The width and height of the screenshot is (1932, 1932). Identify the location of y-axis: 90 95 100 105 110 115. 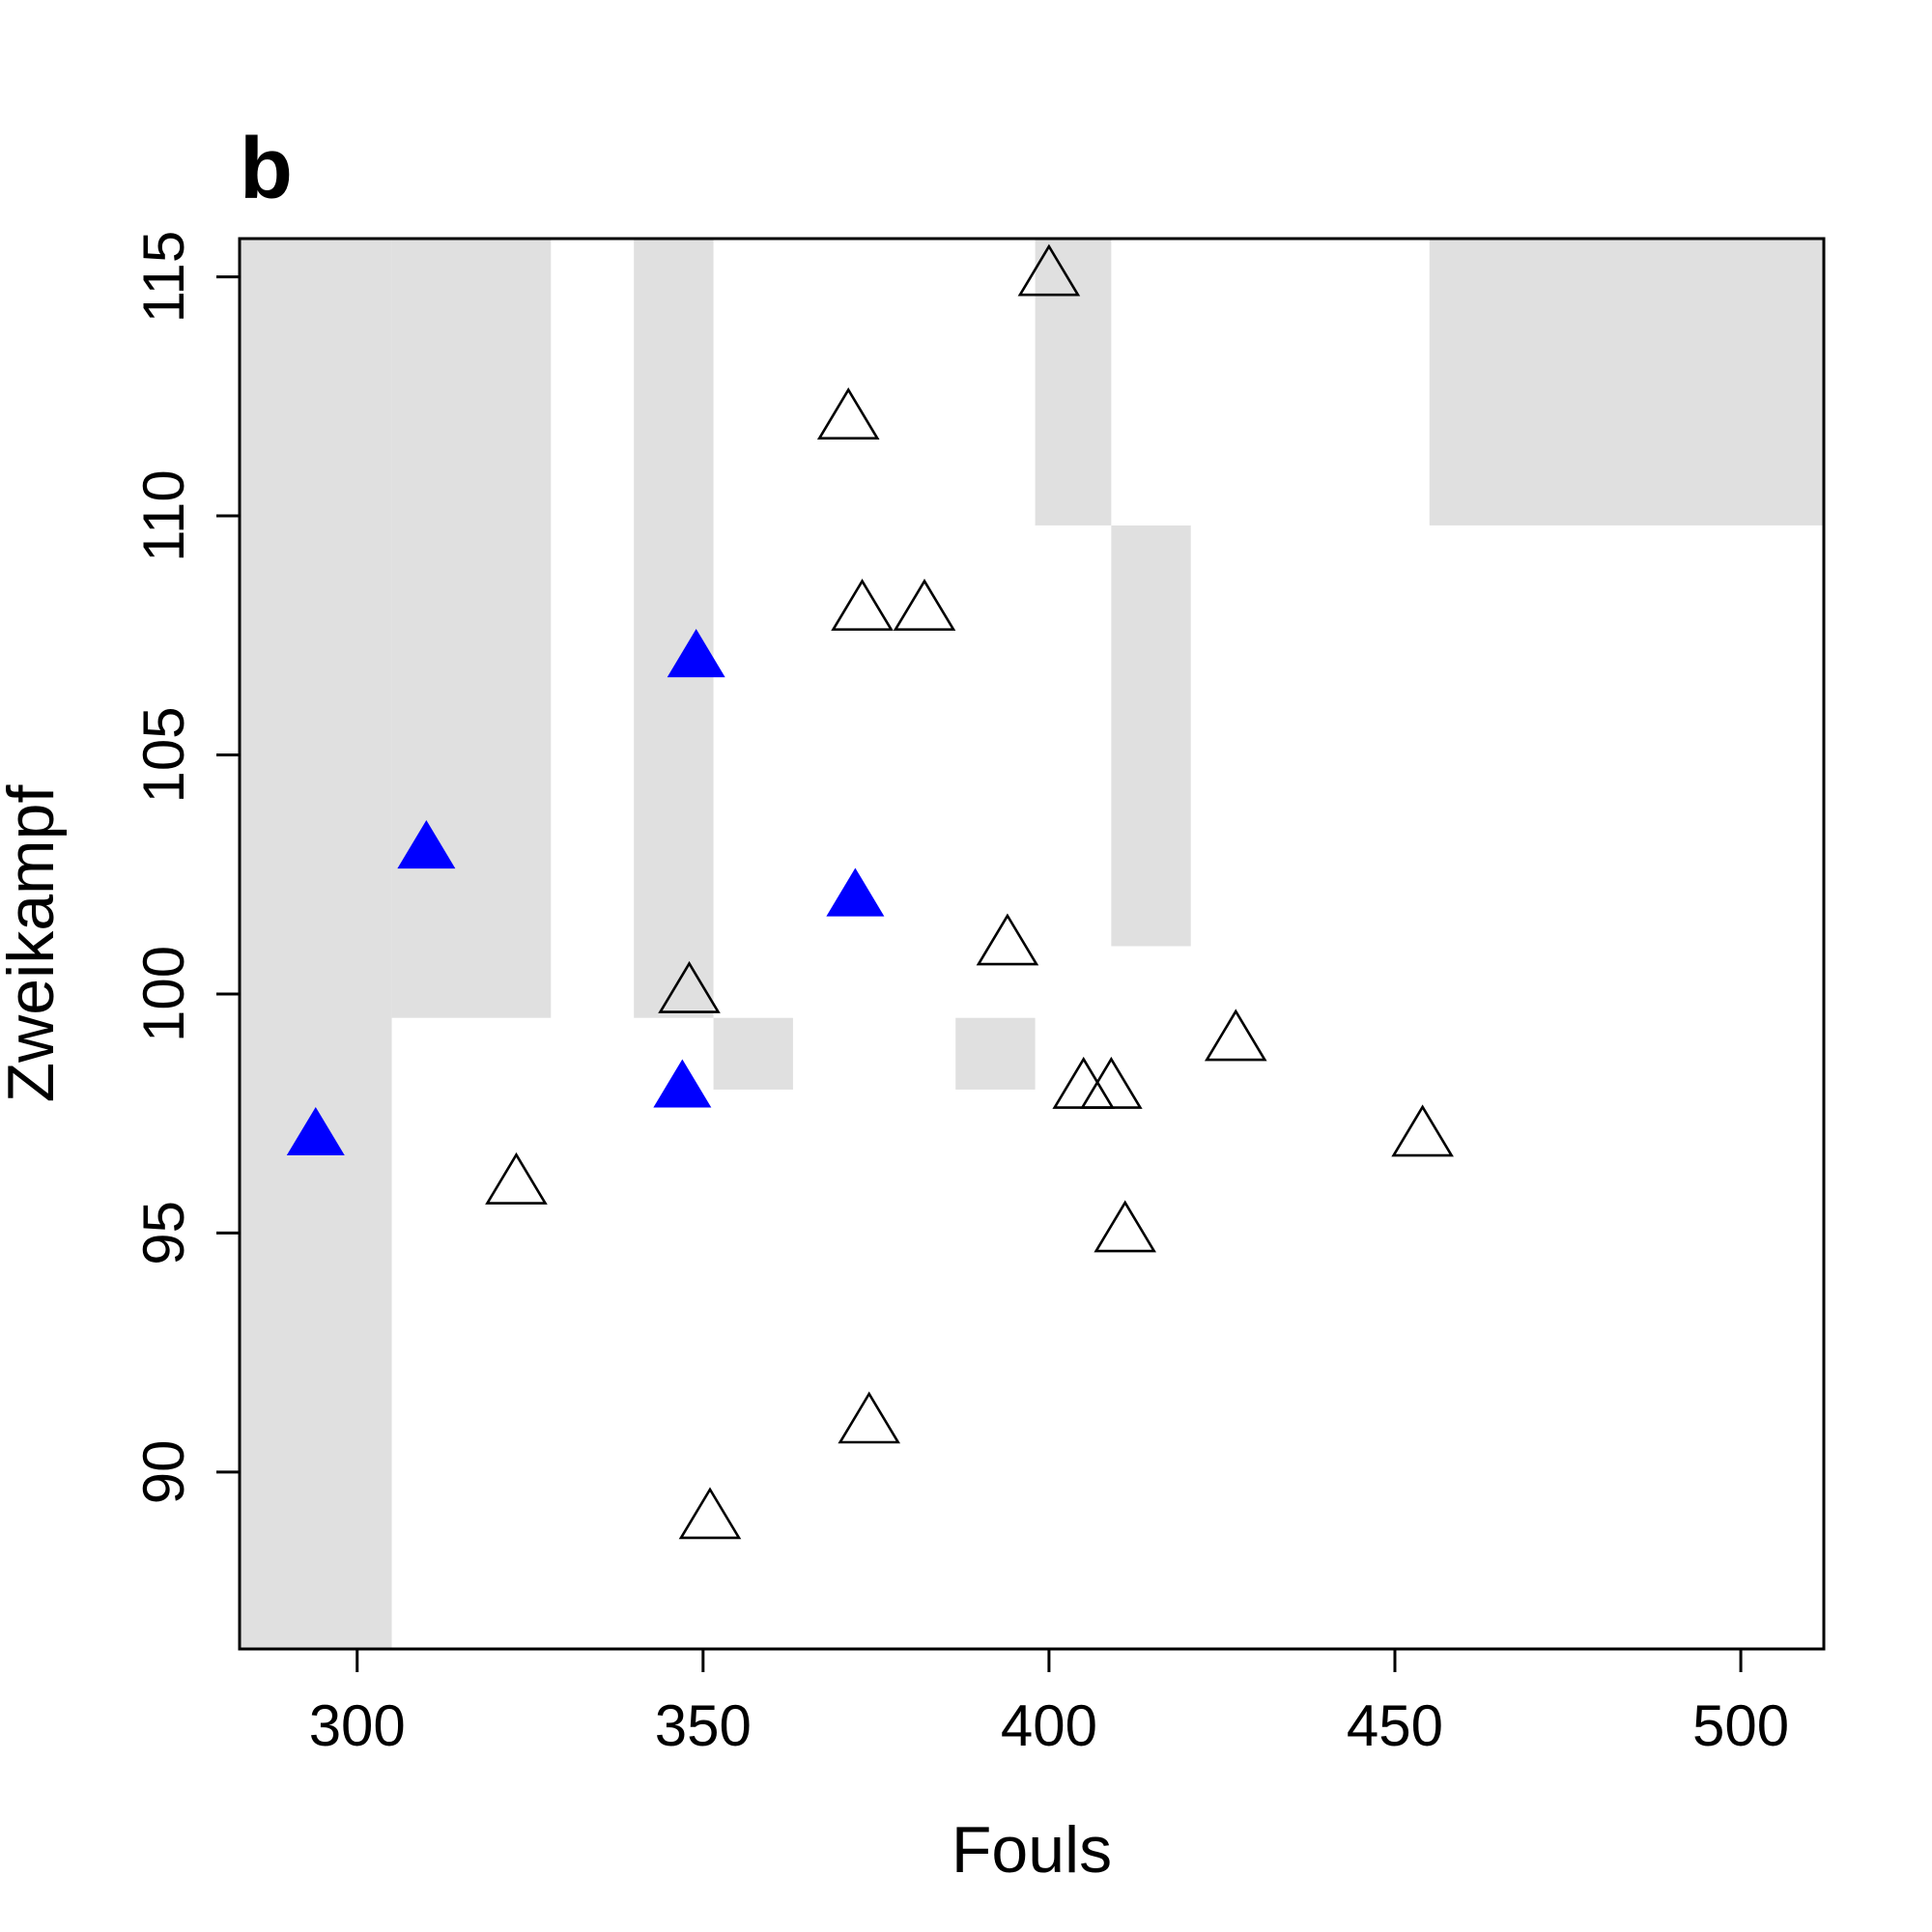
(185, 867).